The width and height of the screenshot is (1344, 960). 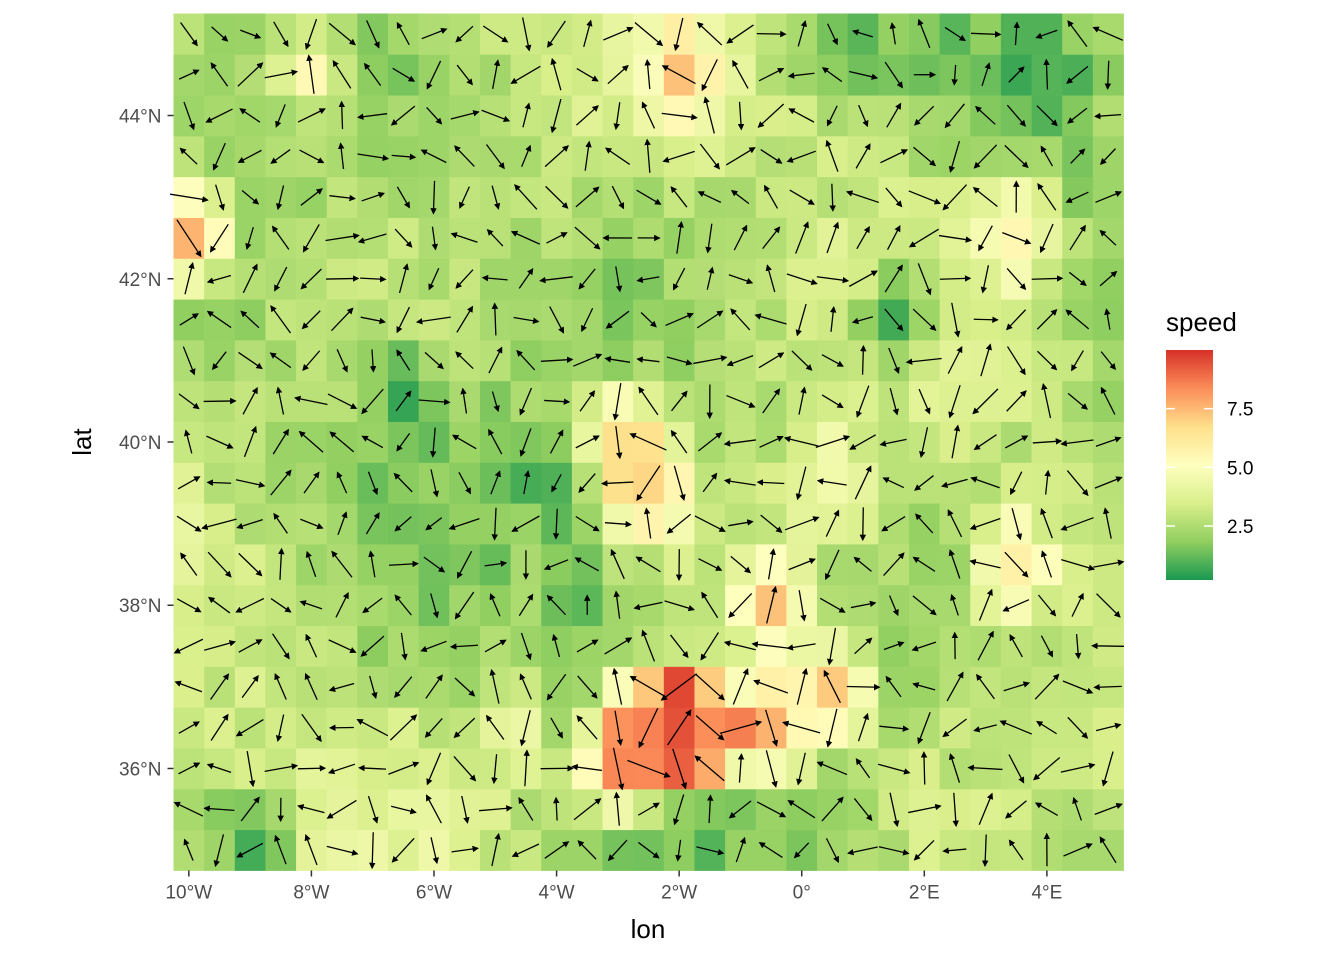 I want to click on legend-colorbar, so click(x=1189, y=465).